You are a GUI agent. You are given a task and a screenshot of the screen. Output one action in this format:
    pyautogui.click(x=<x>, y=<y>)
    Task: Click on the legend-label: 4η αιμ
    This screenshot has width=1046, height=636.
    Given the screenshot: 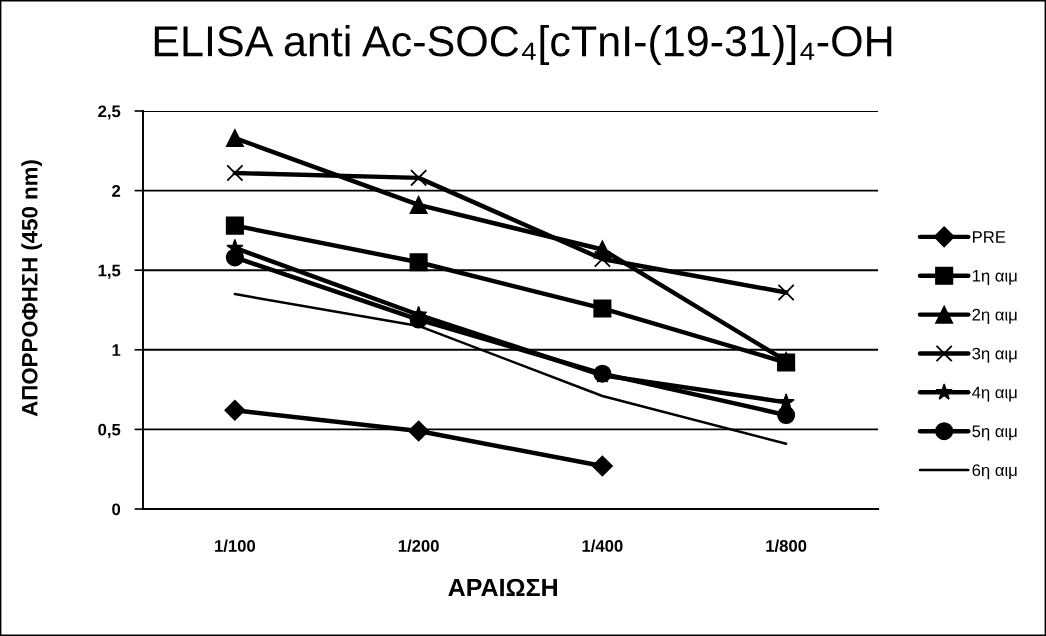 What is the action you would take?
    pyautogui.click(x=994, y=394)
    